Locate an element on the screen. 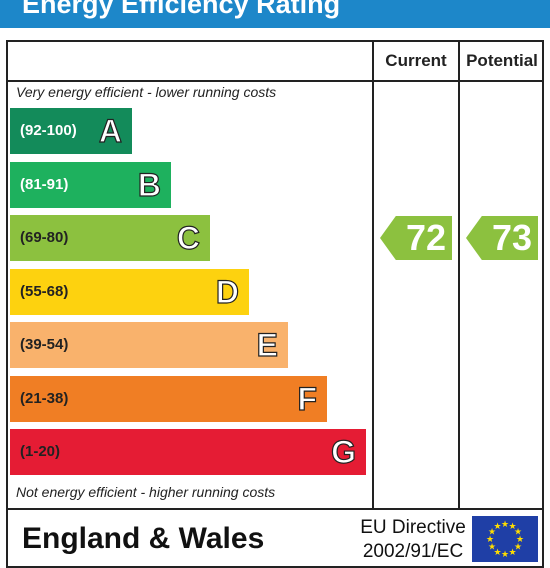 Image resolution: width=550 pixels, height=568 pixels. band-range: (55-68) is located at coordinates (44, 291).